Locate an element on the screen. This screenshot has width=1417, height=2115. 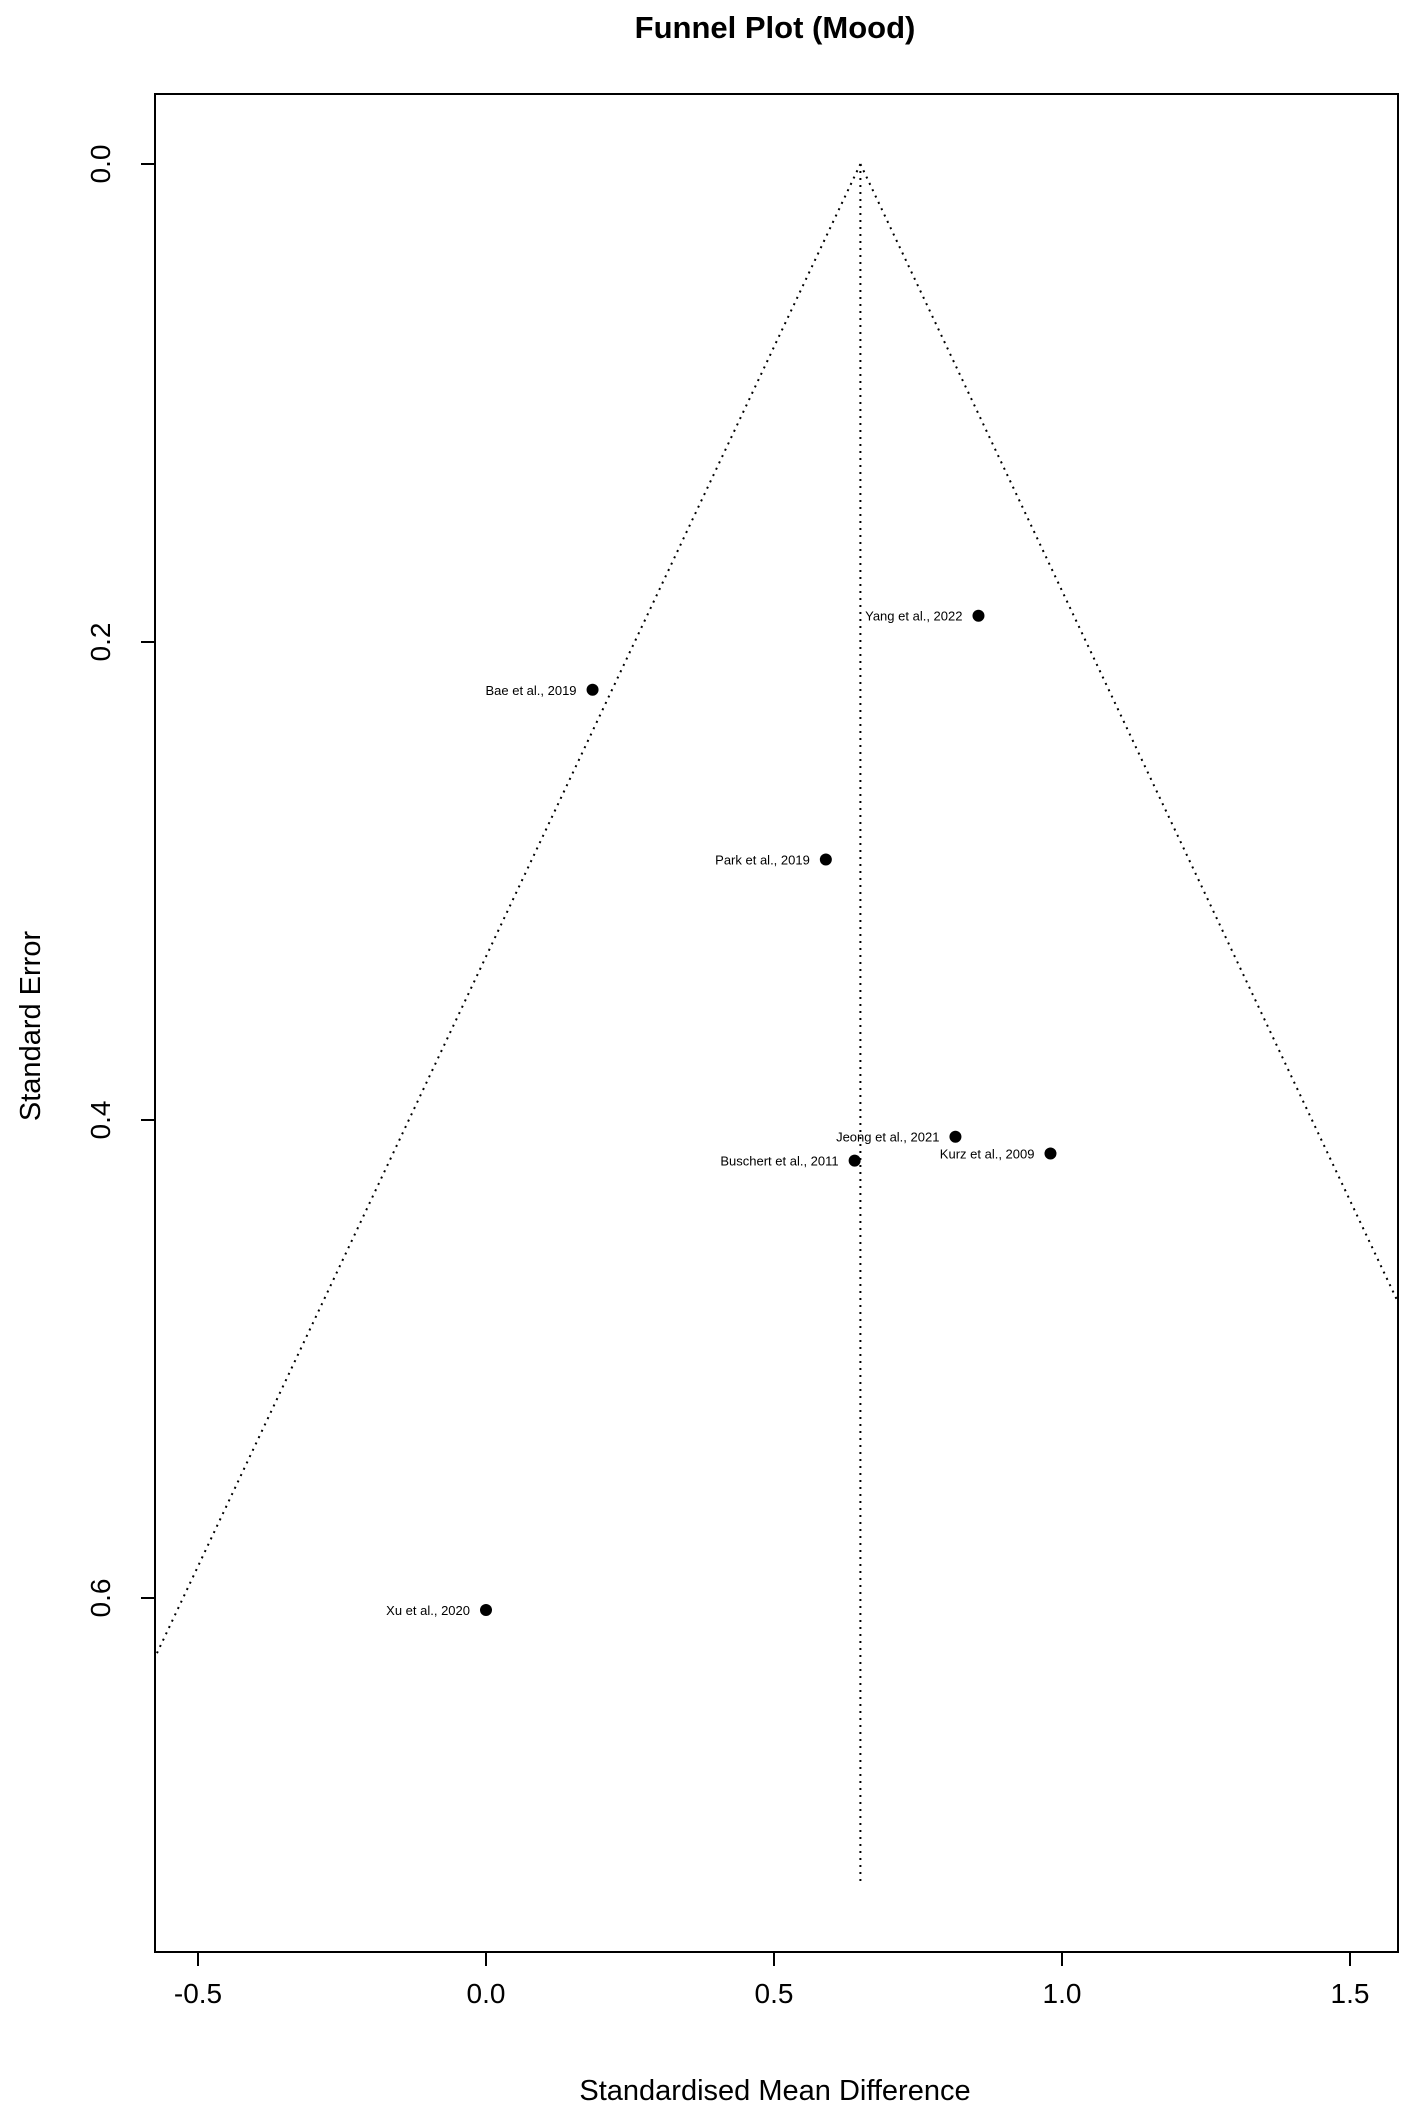
x-tick-label: 0.5 is located at coordinates (774, 1993).